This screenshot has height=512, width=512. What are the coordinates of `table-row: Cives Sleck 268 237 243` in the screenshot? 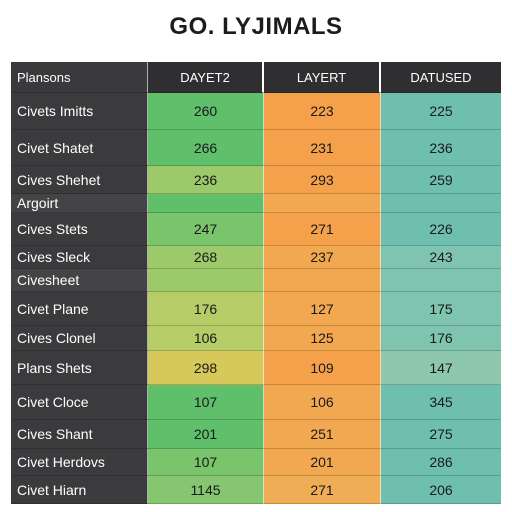 It's located at (256, 257).